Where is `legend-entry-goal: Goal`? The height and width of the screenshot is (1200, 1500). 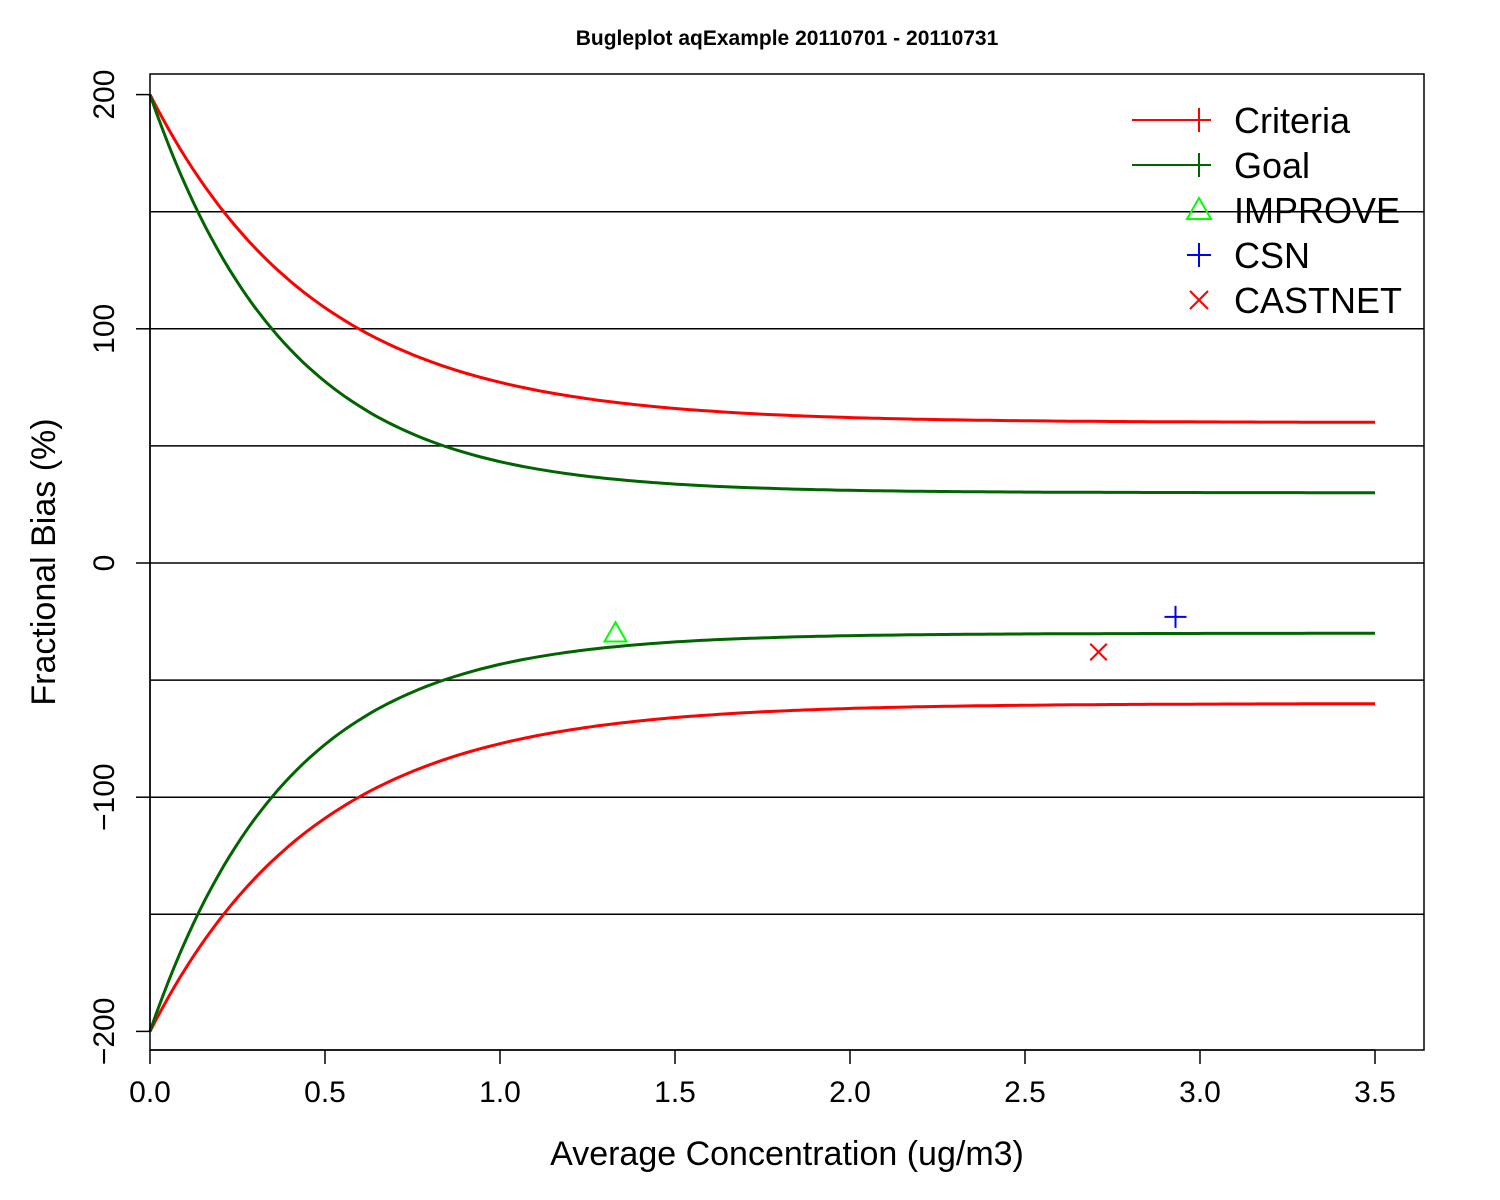
legend-entry-goal: Goal is located at coordinates (1221, 165).